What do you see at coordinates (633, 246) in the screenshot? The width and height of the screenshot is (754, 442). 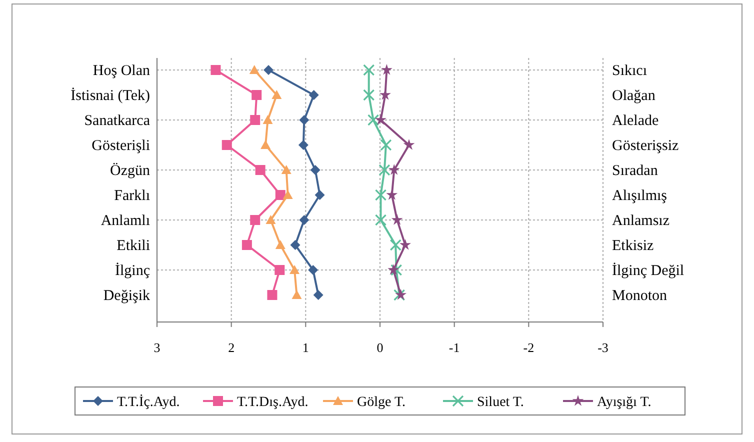 I see `y2-tick-label: Etkisiz` at bounding box center [633, 246].